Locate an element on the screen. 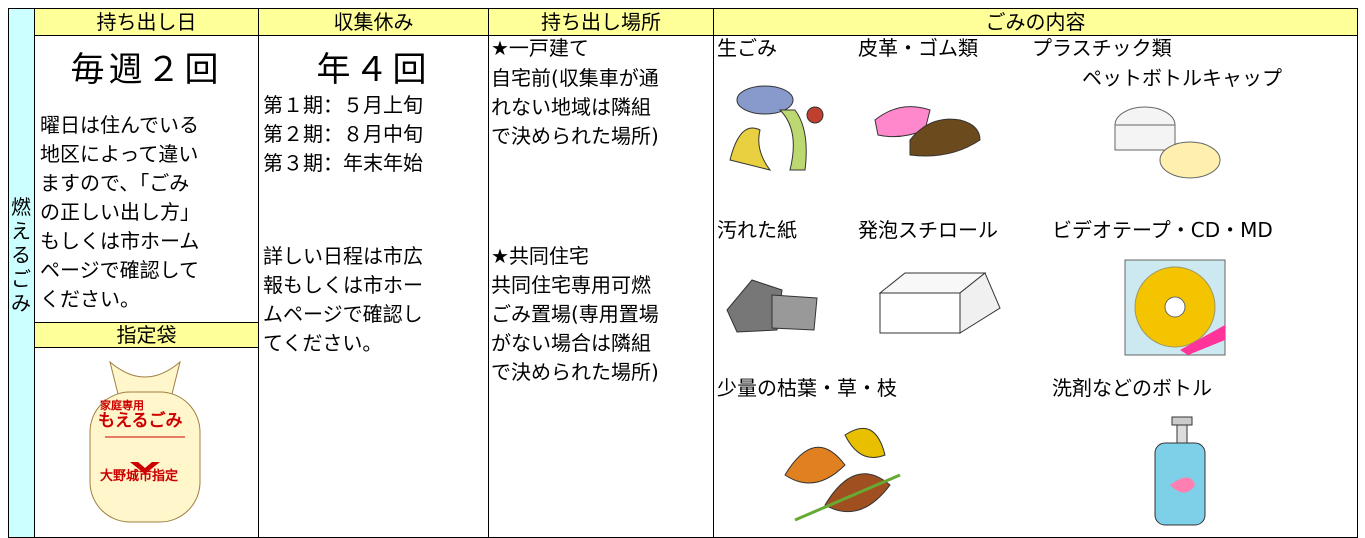 The image size is (1365, 538). place-title: ★共同住宅 is located at coordinates (540, 256).